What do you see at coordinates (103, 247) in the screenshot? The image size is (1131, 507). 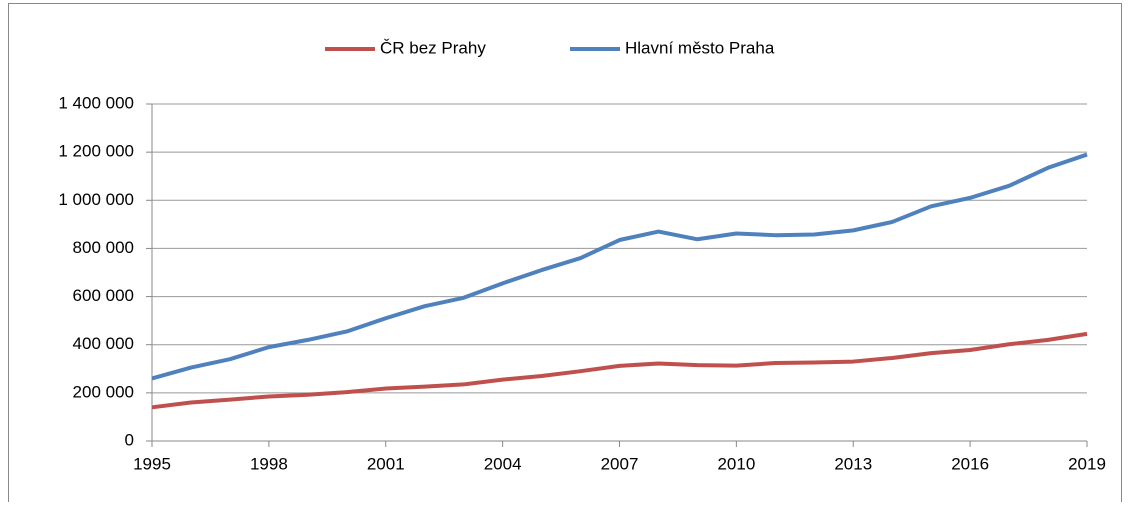 I see `y-tick-label: 800 000` at bounding box center [103, 247].